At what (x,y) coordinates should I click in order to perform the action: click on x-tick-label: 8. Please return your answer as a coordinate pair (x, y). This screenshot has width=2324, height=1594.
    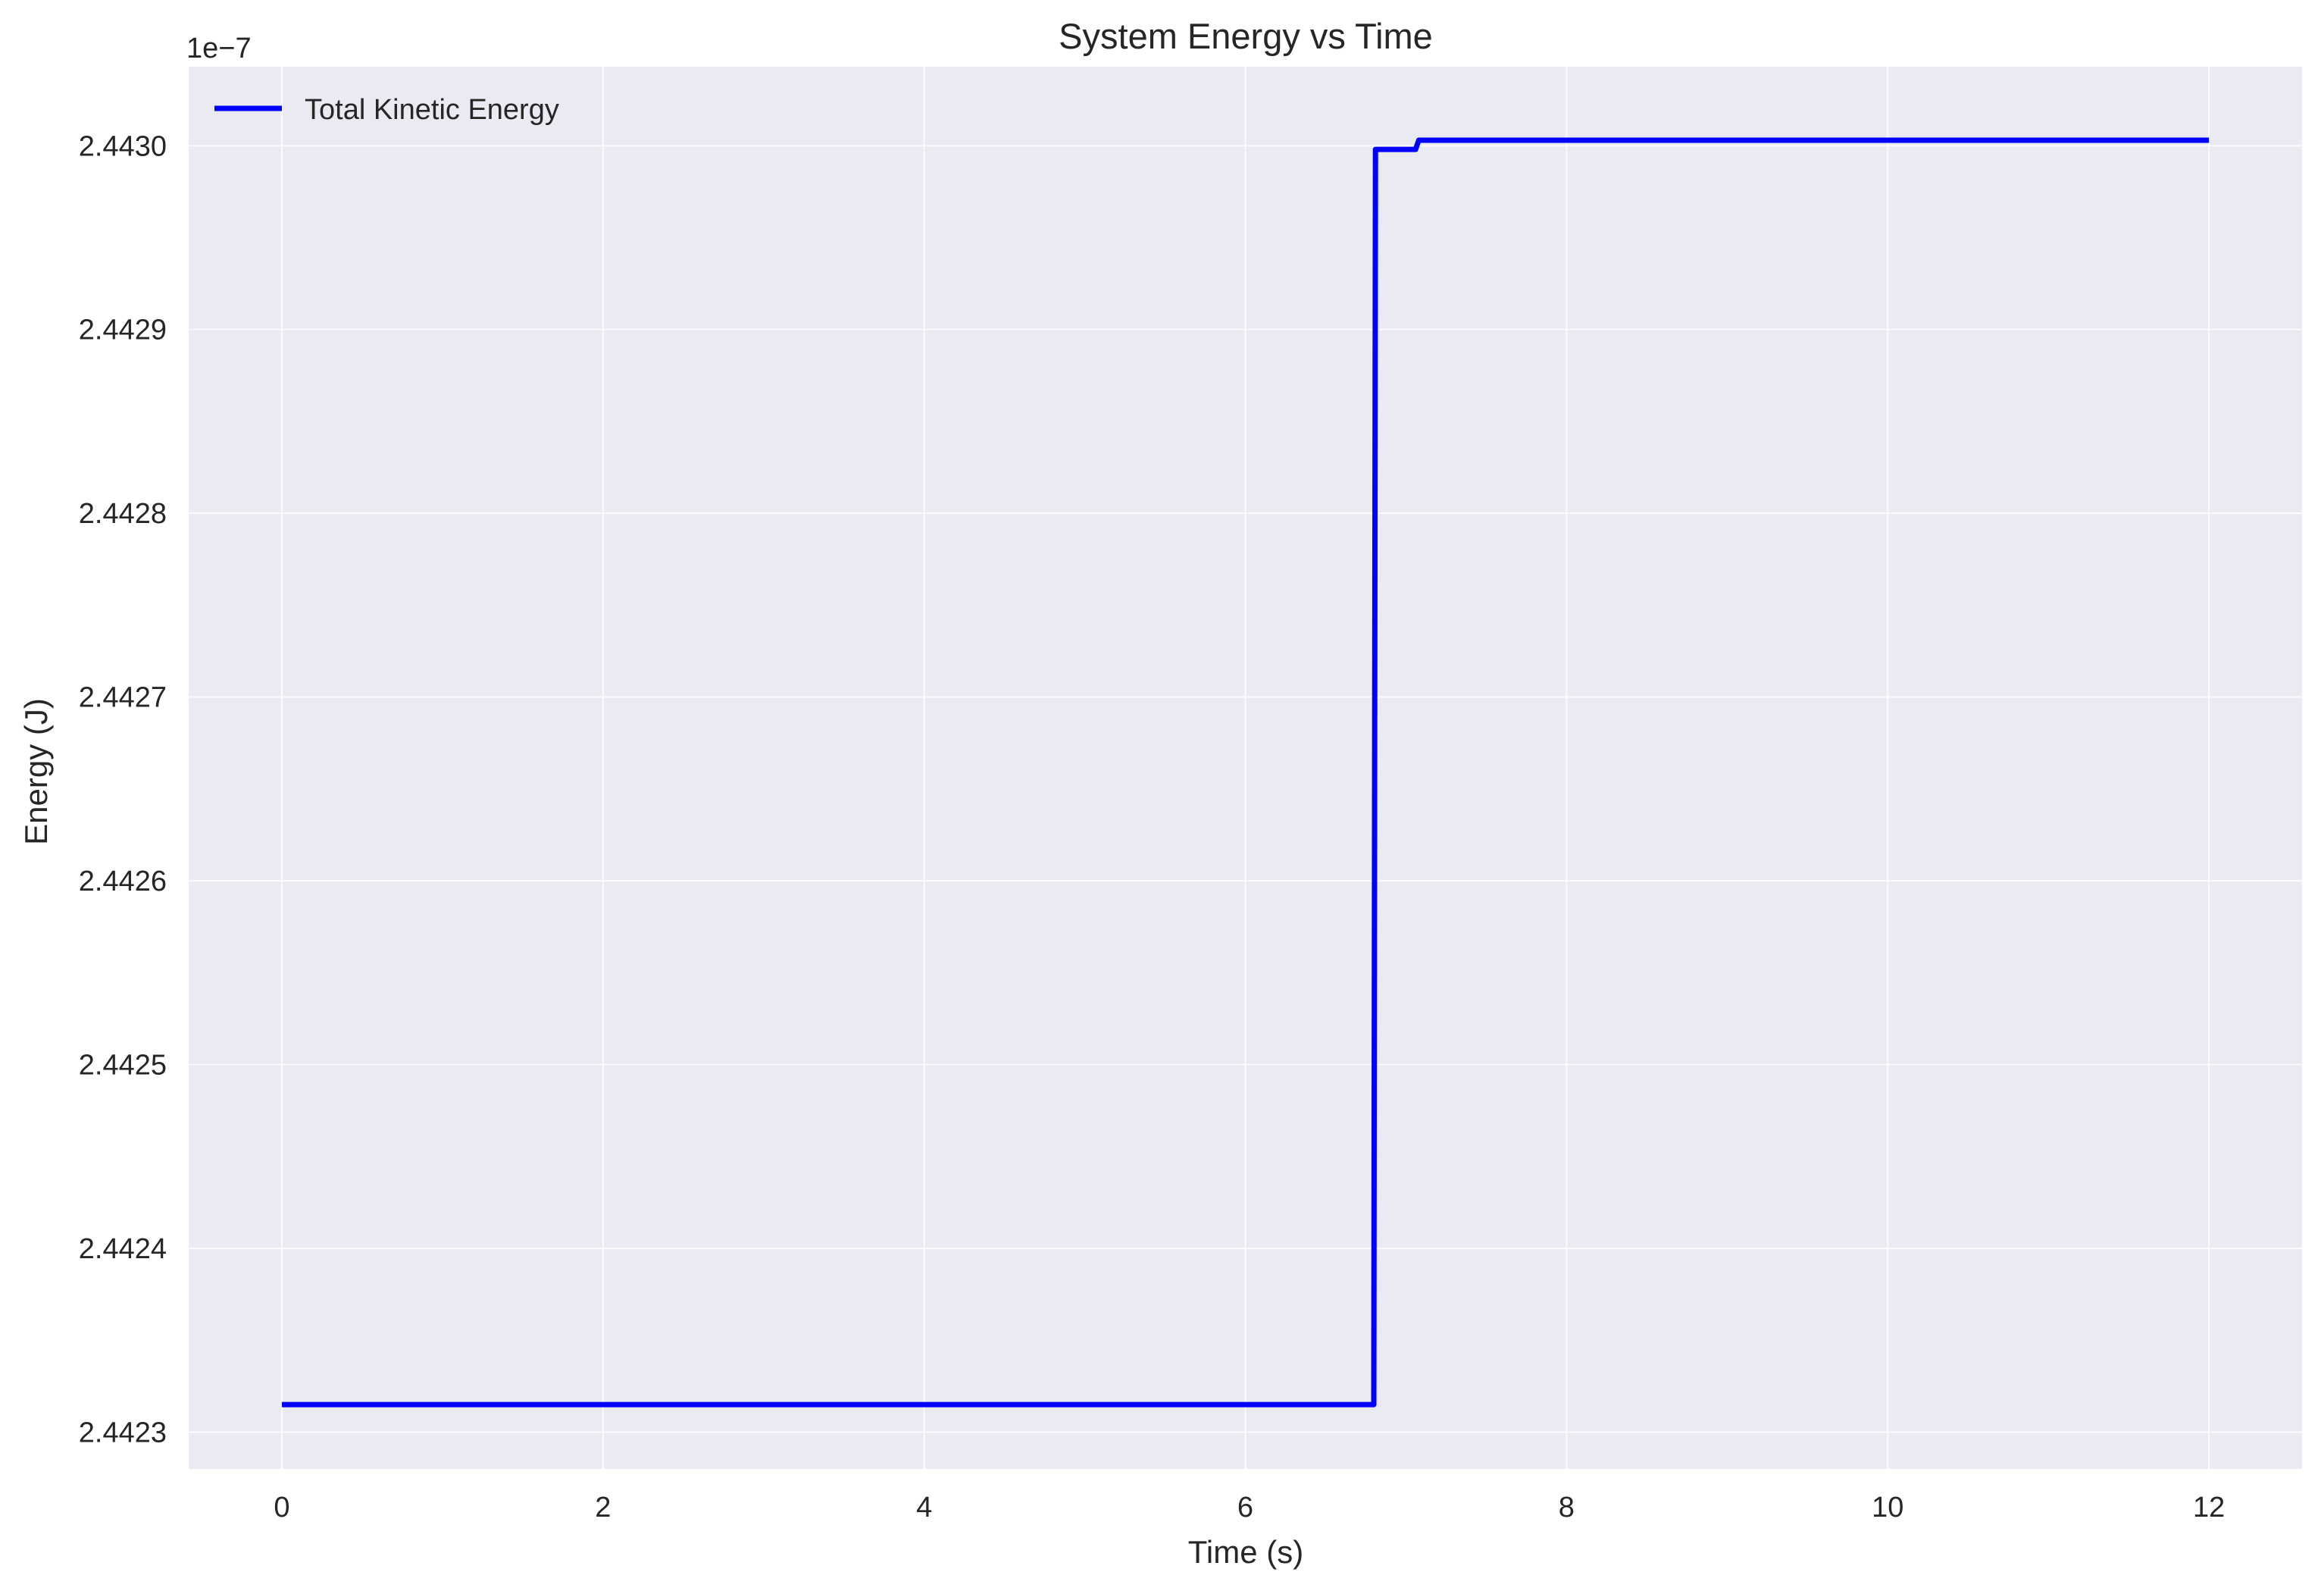
    Looking at the image, I should click on (1567, 1508).